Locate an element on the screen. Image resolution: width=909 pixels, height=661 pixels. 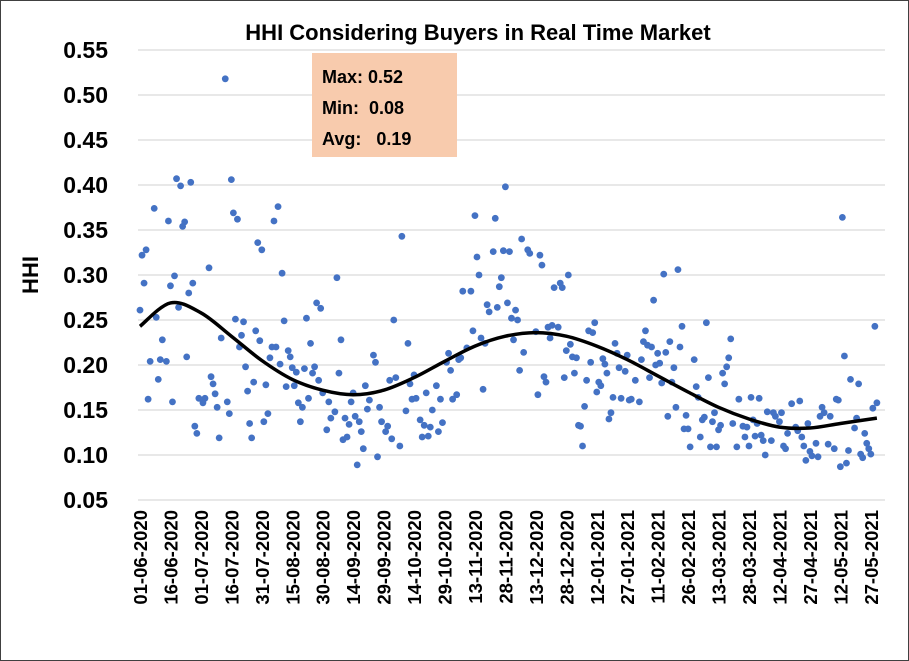
y-tick-label: 0.10 is located at coordinates (85, 455).